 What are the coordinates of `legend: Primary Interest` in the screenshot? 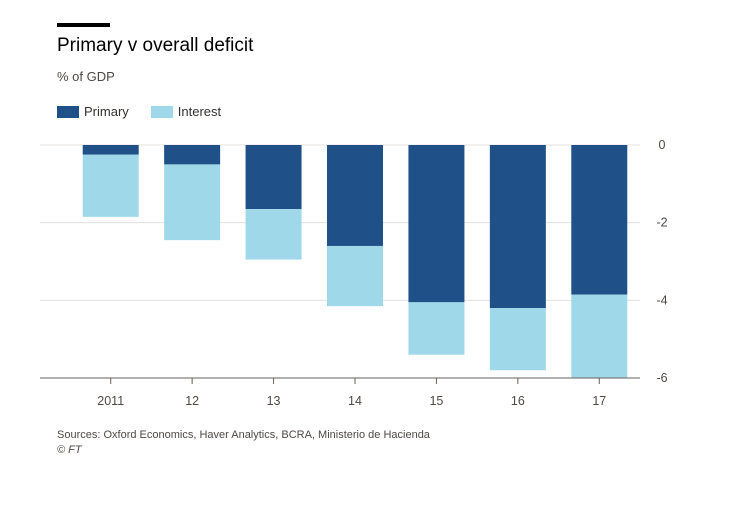 It's located at (150, 111).